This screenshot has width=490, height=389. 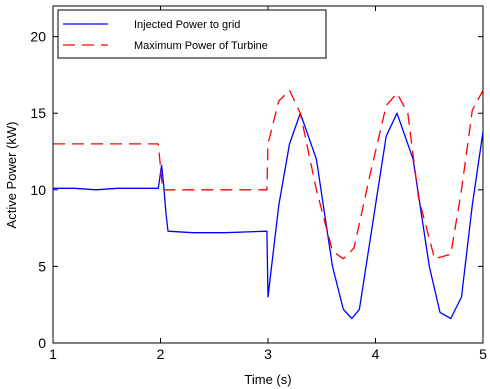 I want to click on y-tick-label: 0, so click(x=42, y=343).